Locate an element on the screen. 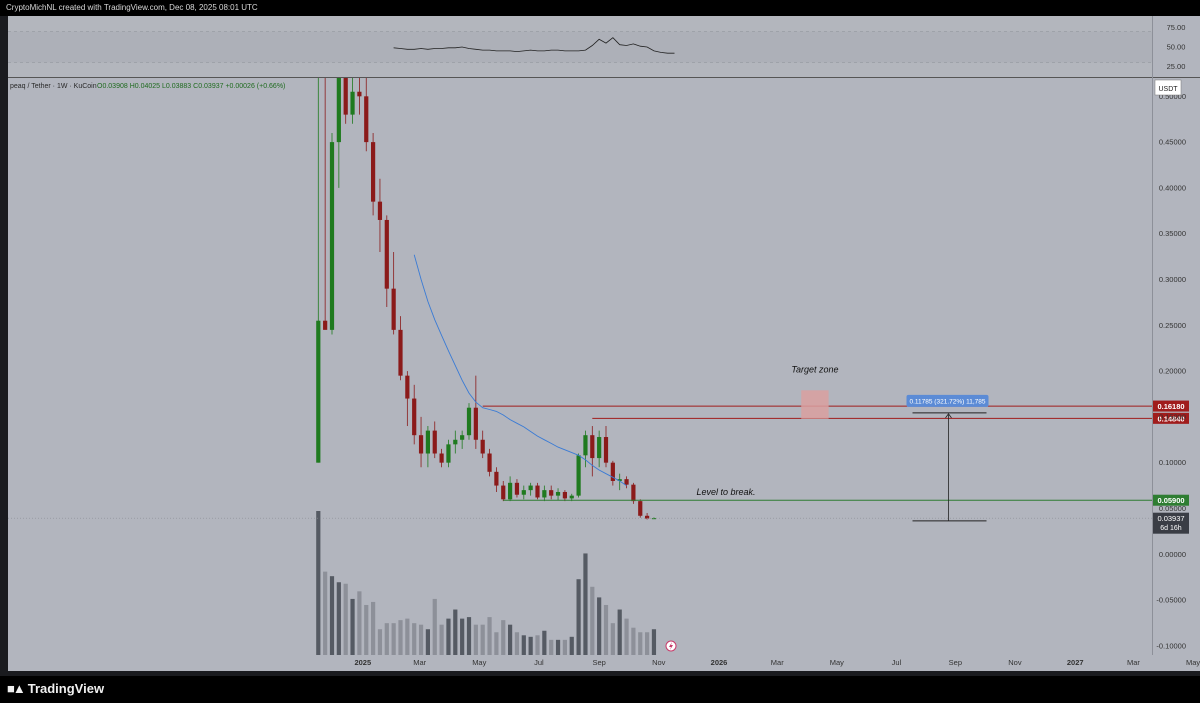 The image size is (1200, 703). price-tick-label: 0.35000 is located at coordinates (1172, 233).